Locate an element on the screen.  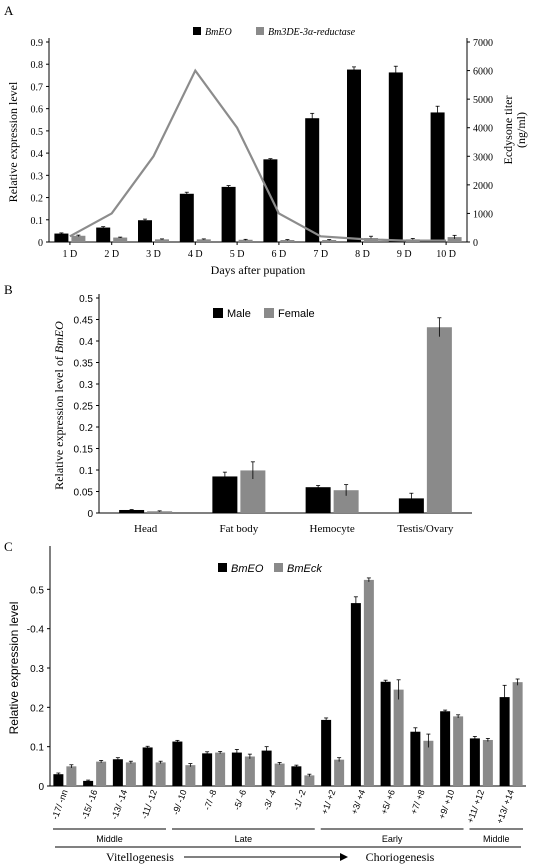
x-tick-label: Fat body is located at coordinates (238, 529).